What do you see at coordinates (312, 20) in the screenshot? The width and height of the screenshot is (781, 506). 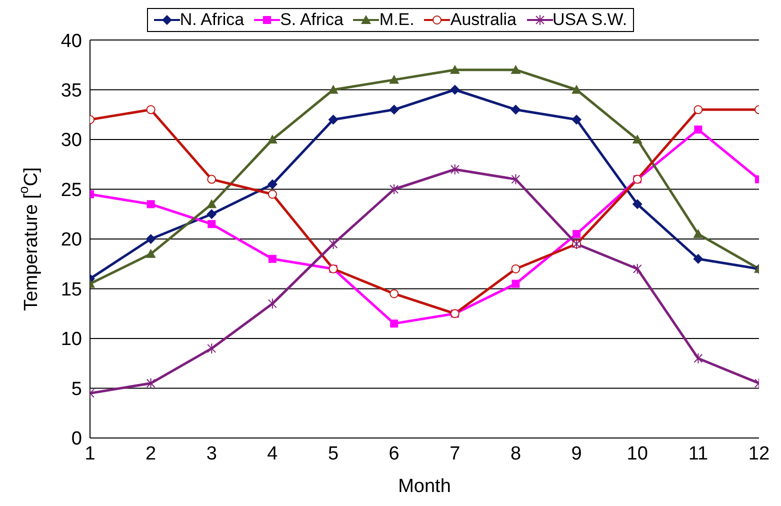 I see `legend-label: S. Africa` at bounding box center [312, 20].